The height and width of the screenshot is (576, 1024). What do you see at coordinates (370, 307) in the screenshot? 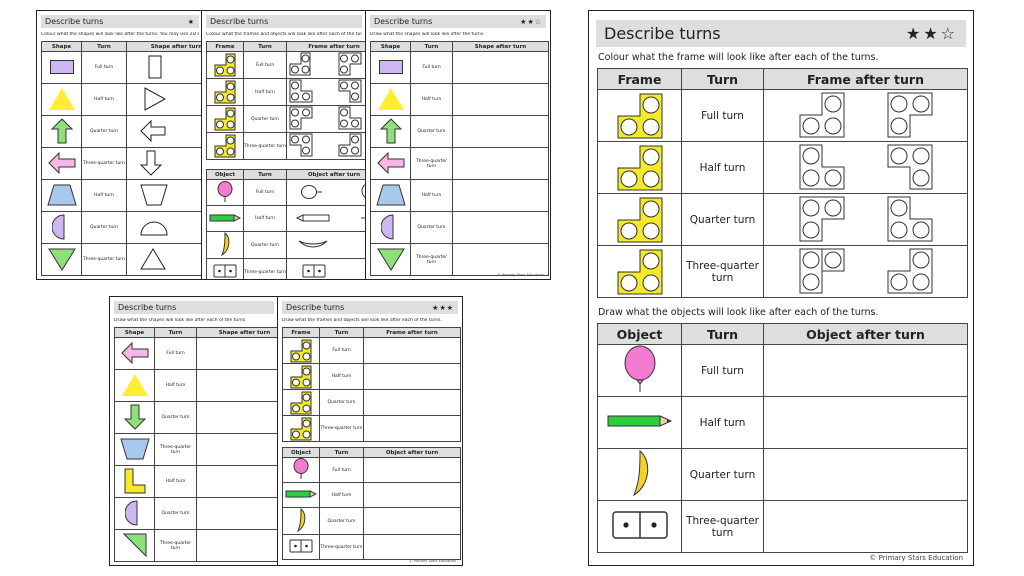
I see `sheet-header: Describe turns ★★★` at bounding box center [370, 307].